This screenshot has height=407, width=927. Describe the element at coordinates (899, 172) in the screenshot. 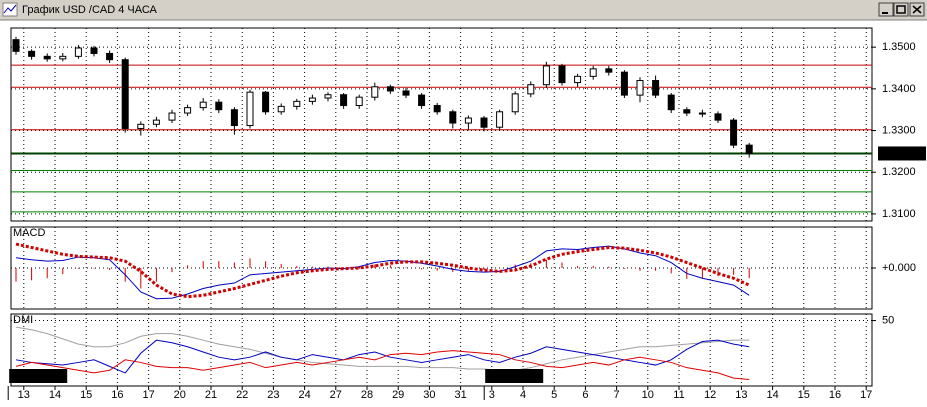

I see `y-tick-label: 1.3200` at that location.